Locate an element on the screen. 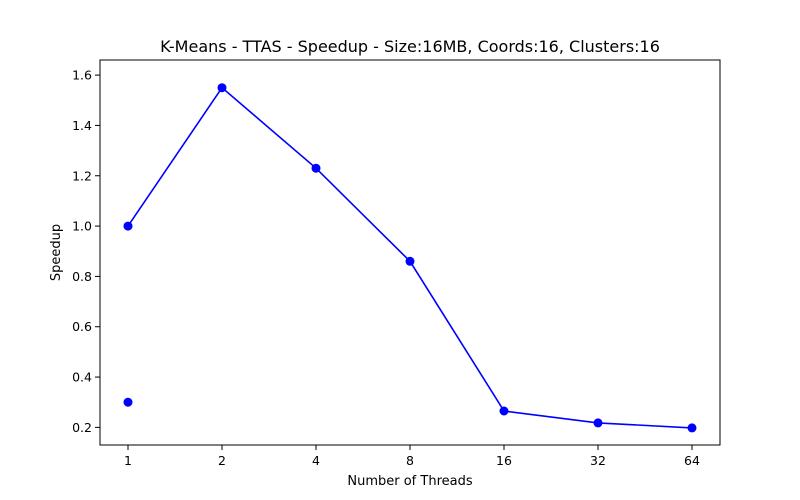  y-axis-ticks: 0.2 0.4 0.6 0.8 1.0 1.2 1.4 1.6 is located at coordinates (86, 251).